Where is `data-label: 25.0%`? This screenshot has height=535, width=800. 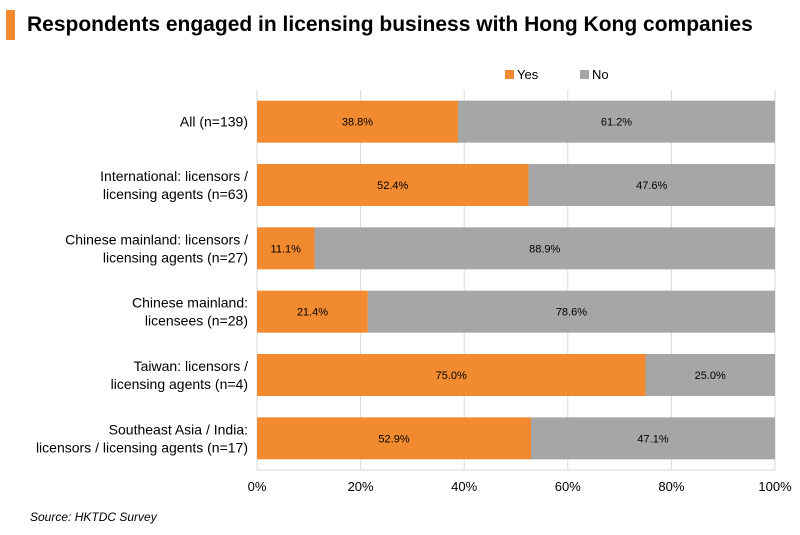 data-label: 25.0% is located at coordinates (710, 376).